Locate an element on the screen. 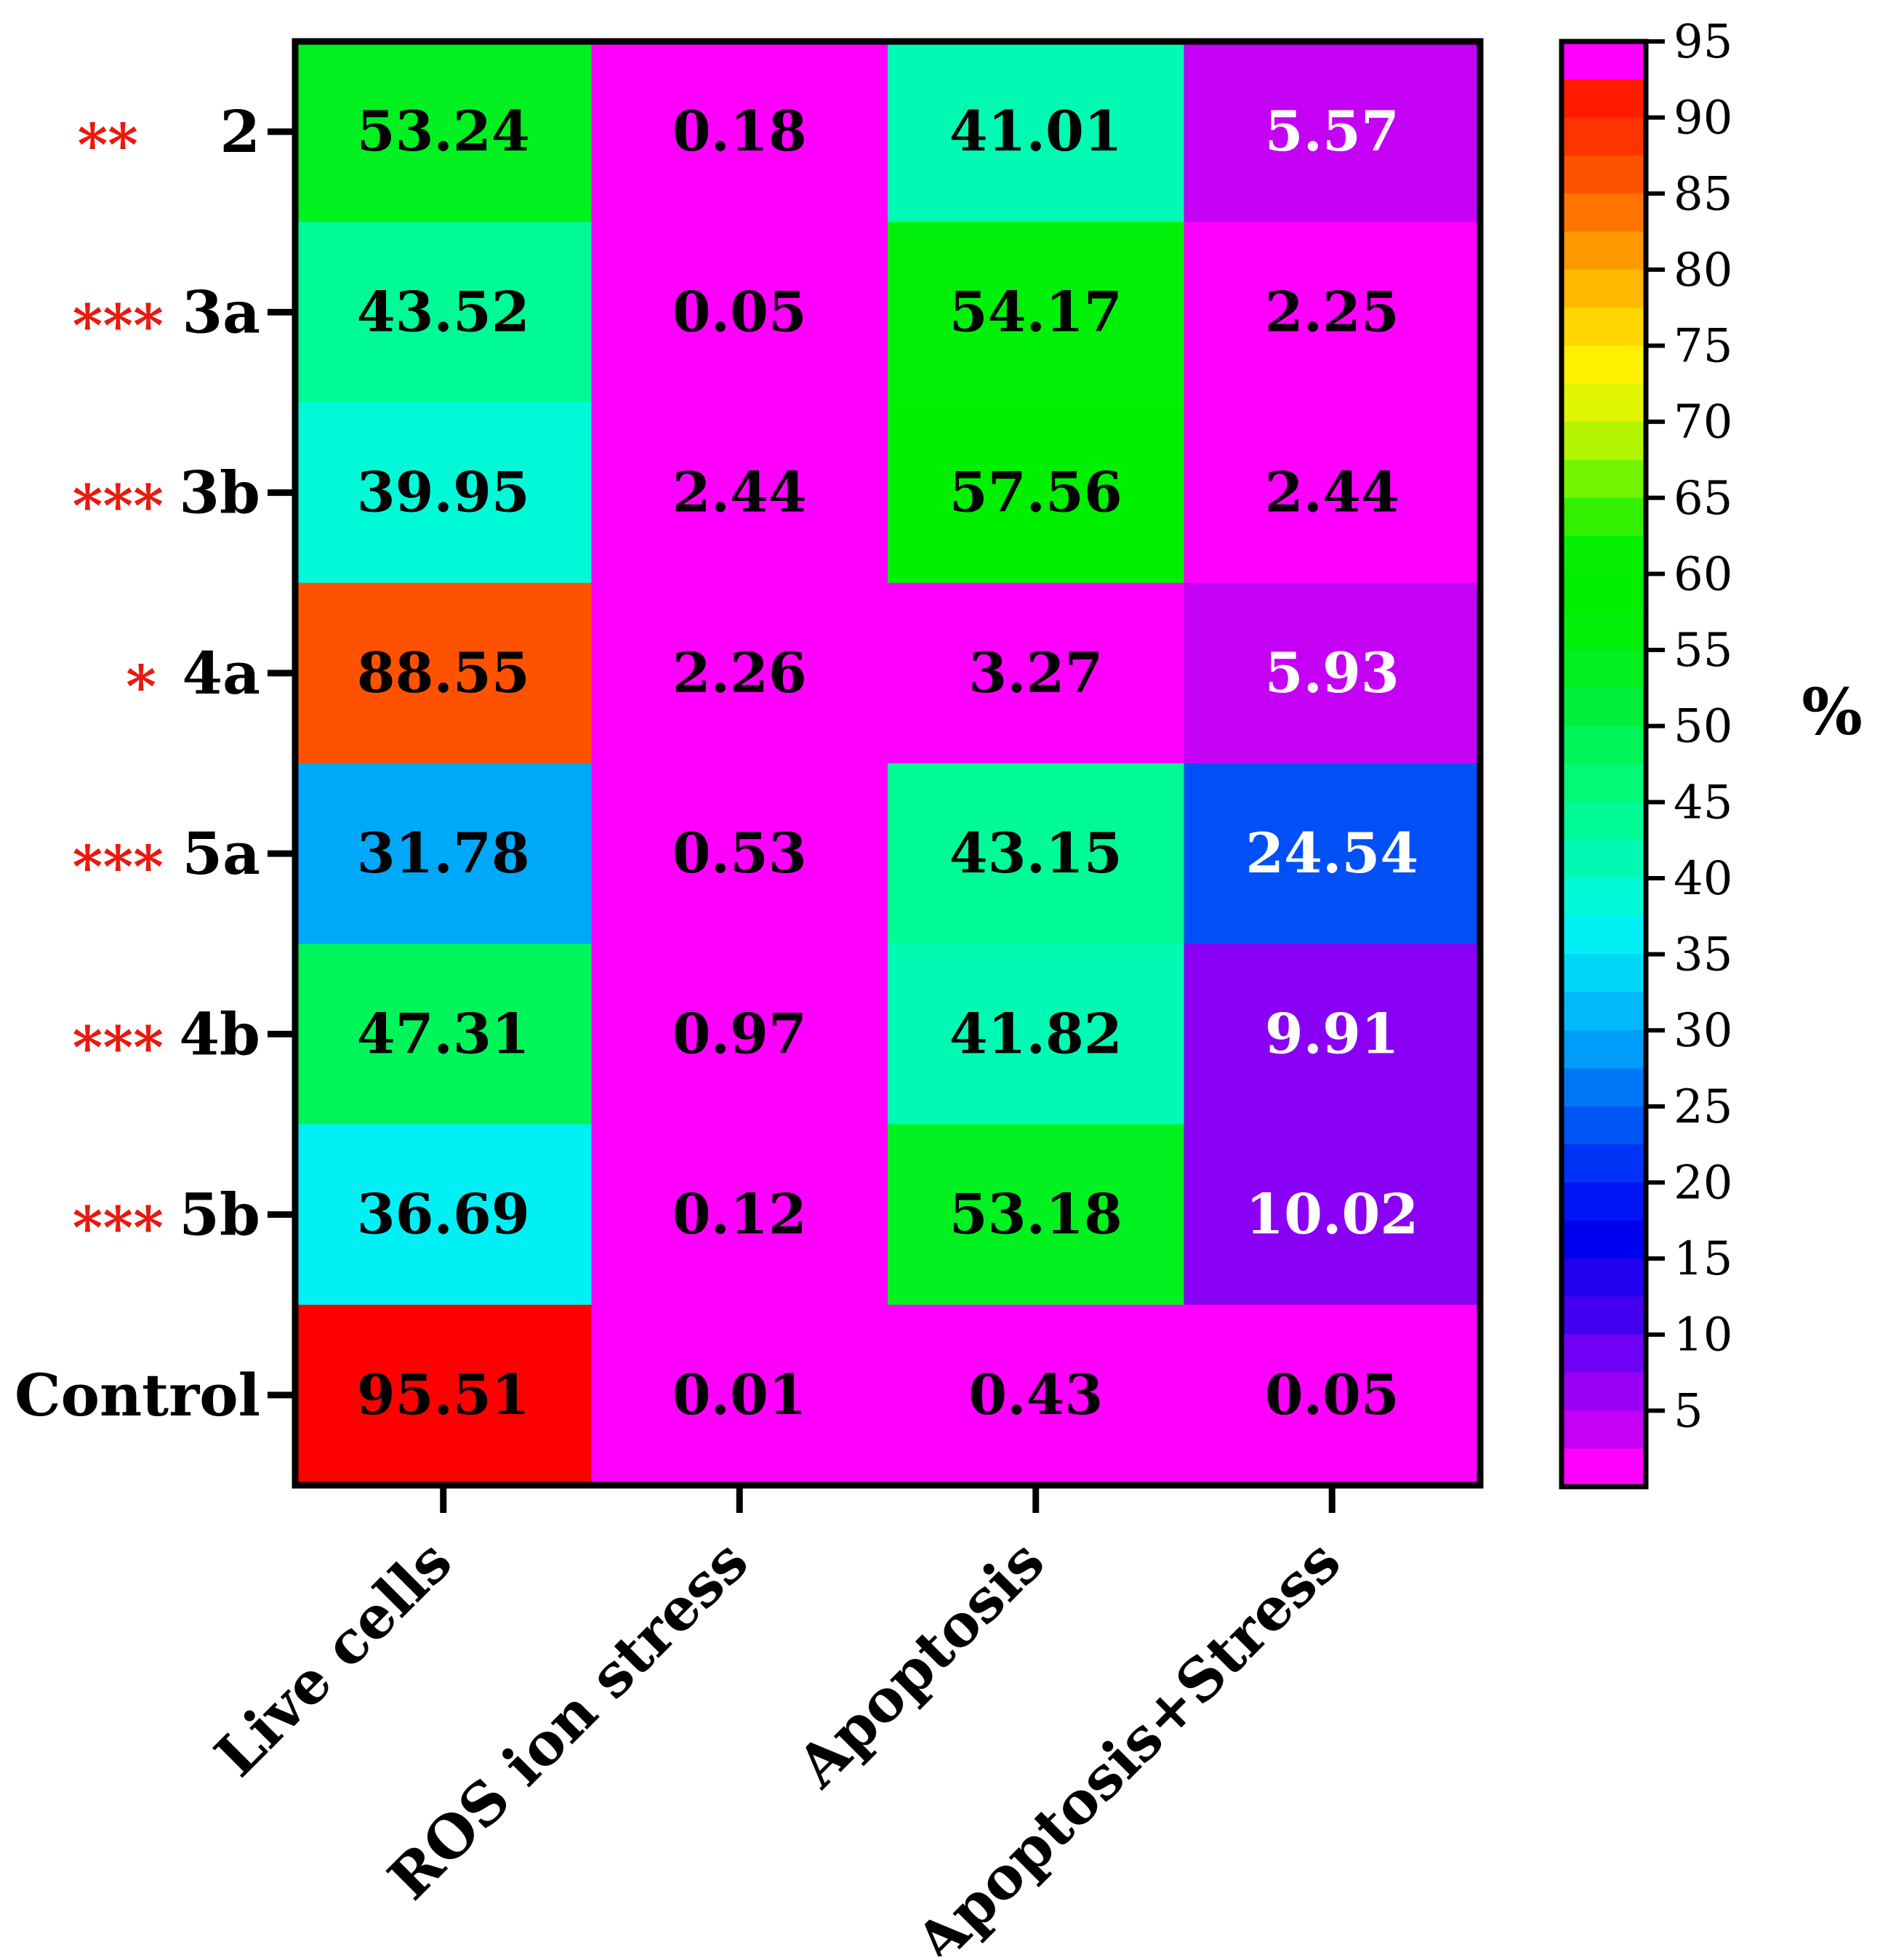 The image size is (1896, 1960). row-label: 4b is located at coordinates (220, 1034).